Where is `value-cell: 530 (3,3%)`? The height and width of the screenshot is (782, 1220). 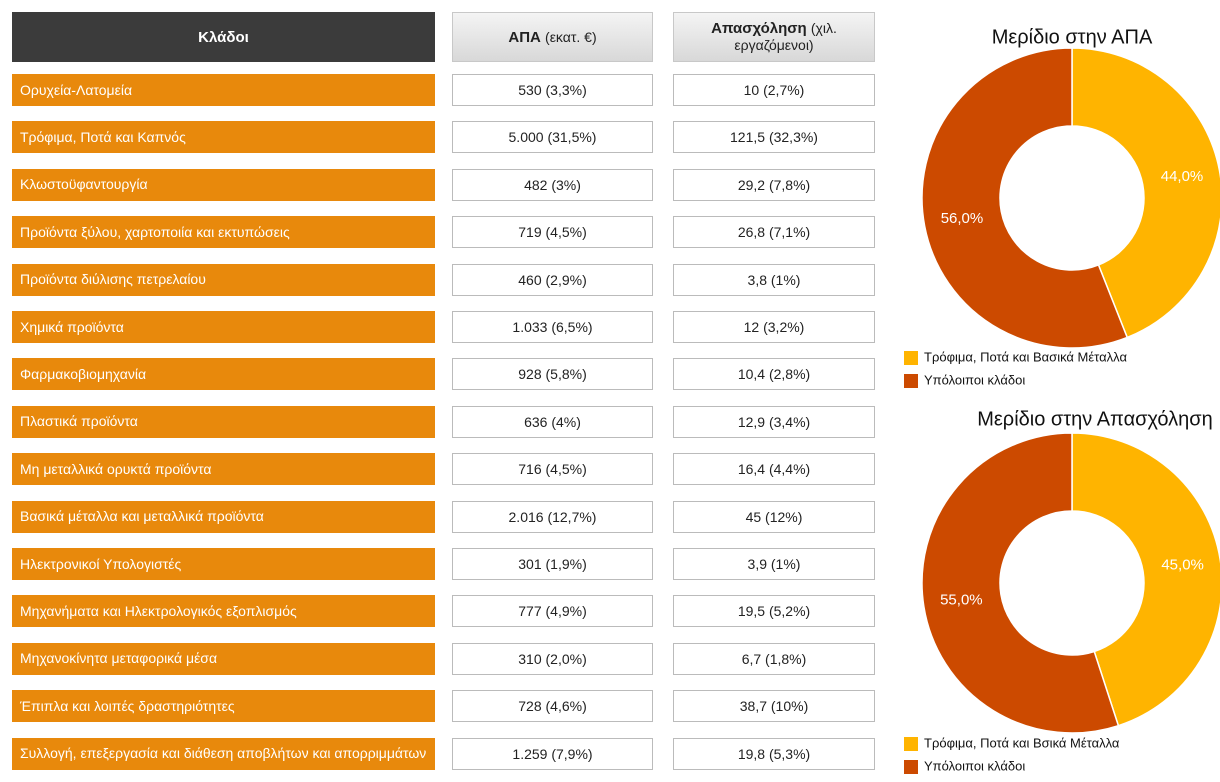 value-cell: 530 (3,3%) is located at coordinates (552, 90).